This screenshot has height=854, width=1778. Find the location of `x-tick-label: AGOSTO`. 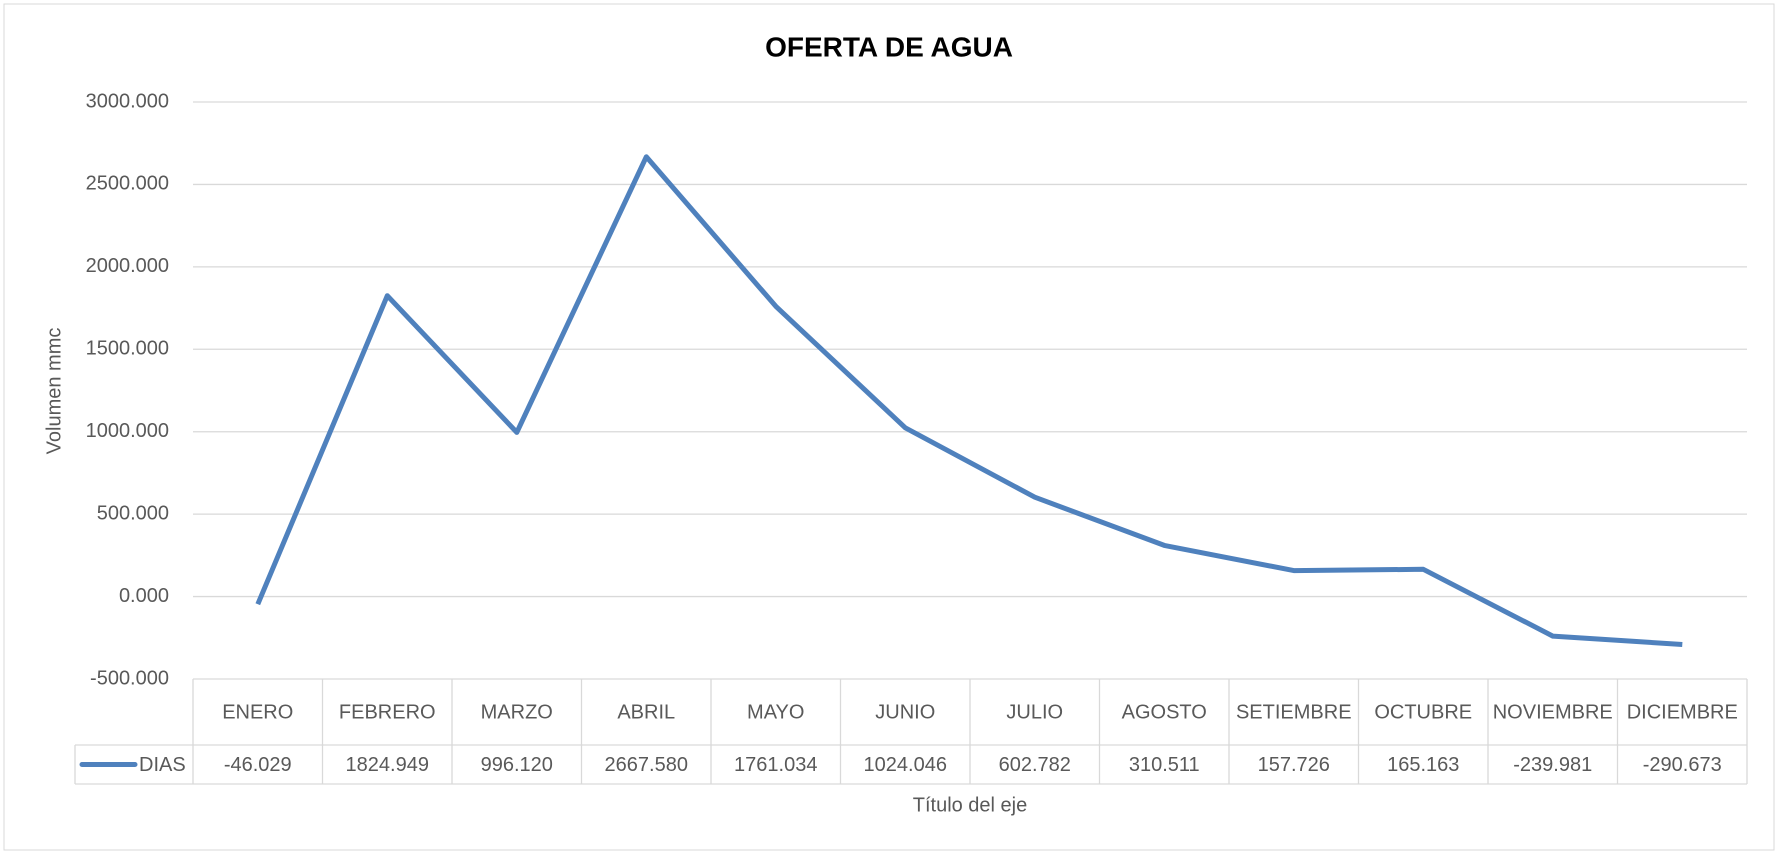

x-tick-label: AGOSTO is located at coordinates (1164, 712).